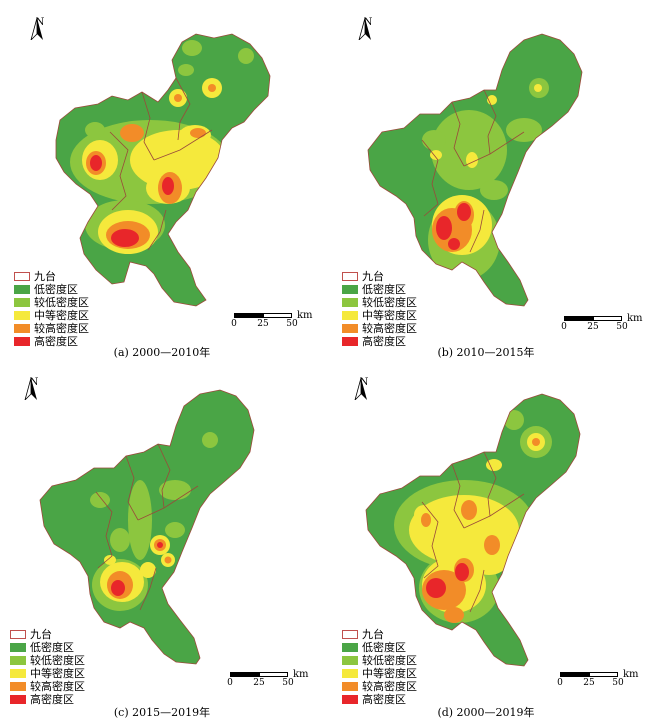 The image size is (648, 720). I want to click on north-arrow-c: N, so click(34, 388).